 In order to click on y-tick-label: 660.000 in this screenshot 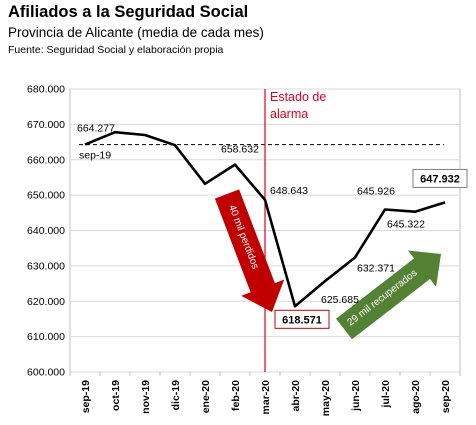, I will do `click(46, 160)`.